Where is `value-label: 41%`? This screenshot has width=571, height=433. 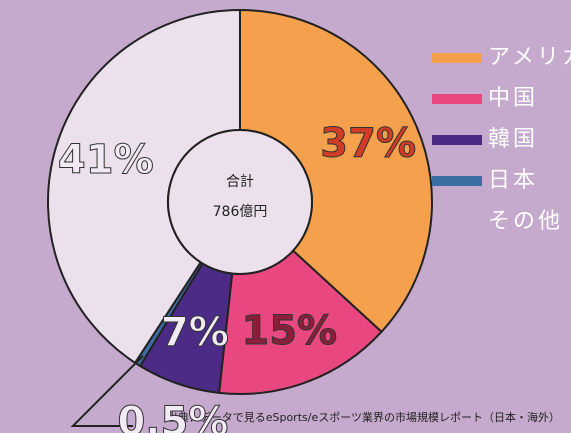
value-label: 41% is located at coordinates (106, 160).